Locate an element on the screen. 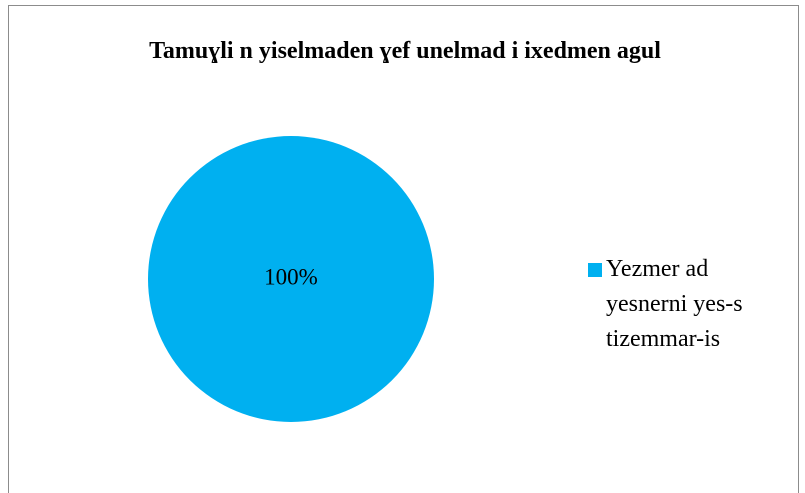 The width and height of the screenshot is (805, 493). legend: Yezmer ad yesnerni yes-s tizemmar-is is located at coordinates (682, 304).